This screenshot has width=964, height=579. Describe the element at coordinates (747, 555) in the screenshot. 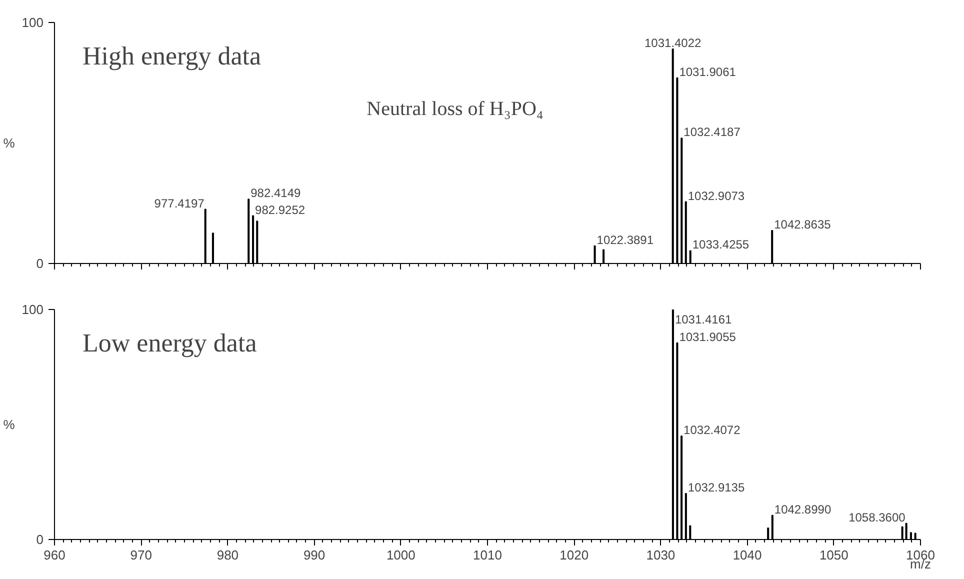

I see `x-tick-label: 1040` at that location.